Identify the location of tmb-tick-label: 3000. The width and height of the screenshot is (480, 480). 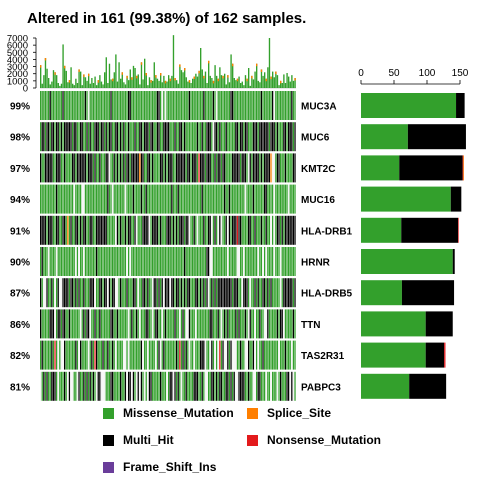
(17, 67).